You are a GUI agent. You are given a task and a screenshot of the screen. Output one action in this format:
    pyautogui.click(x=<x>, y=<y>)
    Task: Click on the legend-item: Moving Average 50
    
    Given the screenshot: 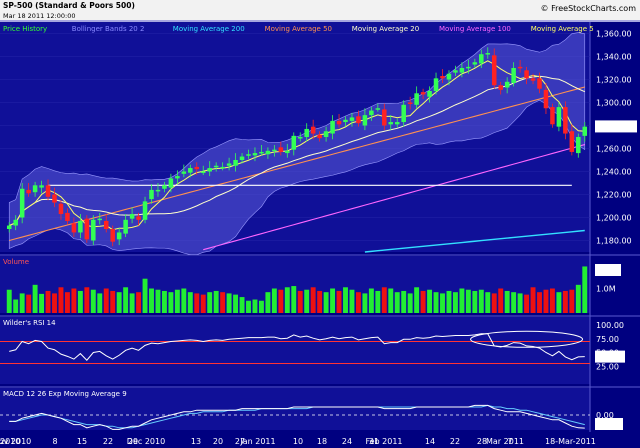 What is the action you would take?
    pyautogui.click(x=298, y=29)
    